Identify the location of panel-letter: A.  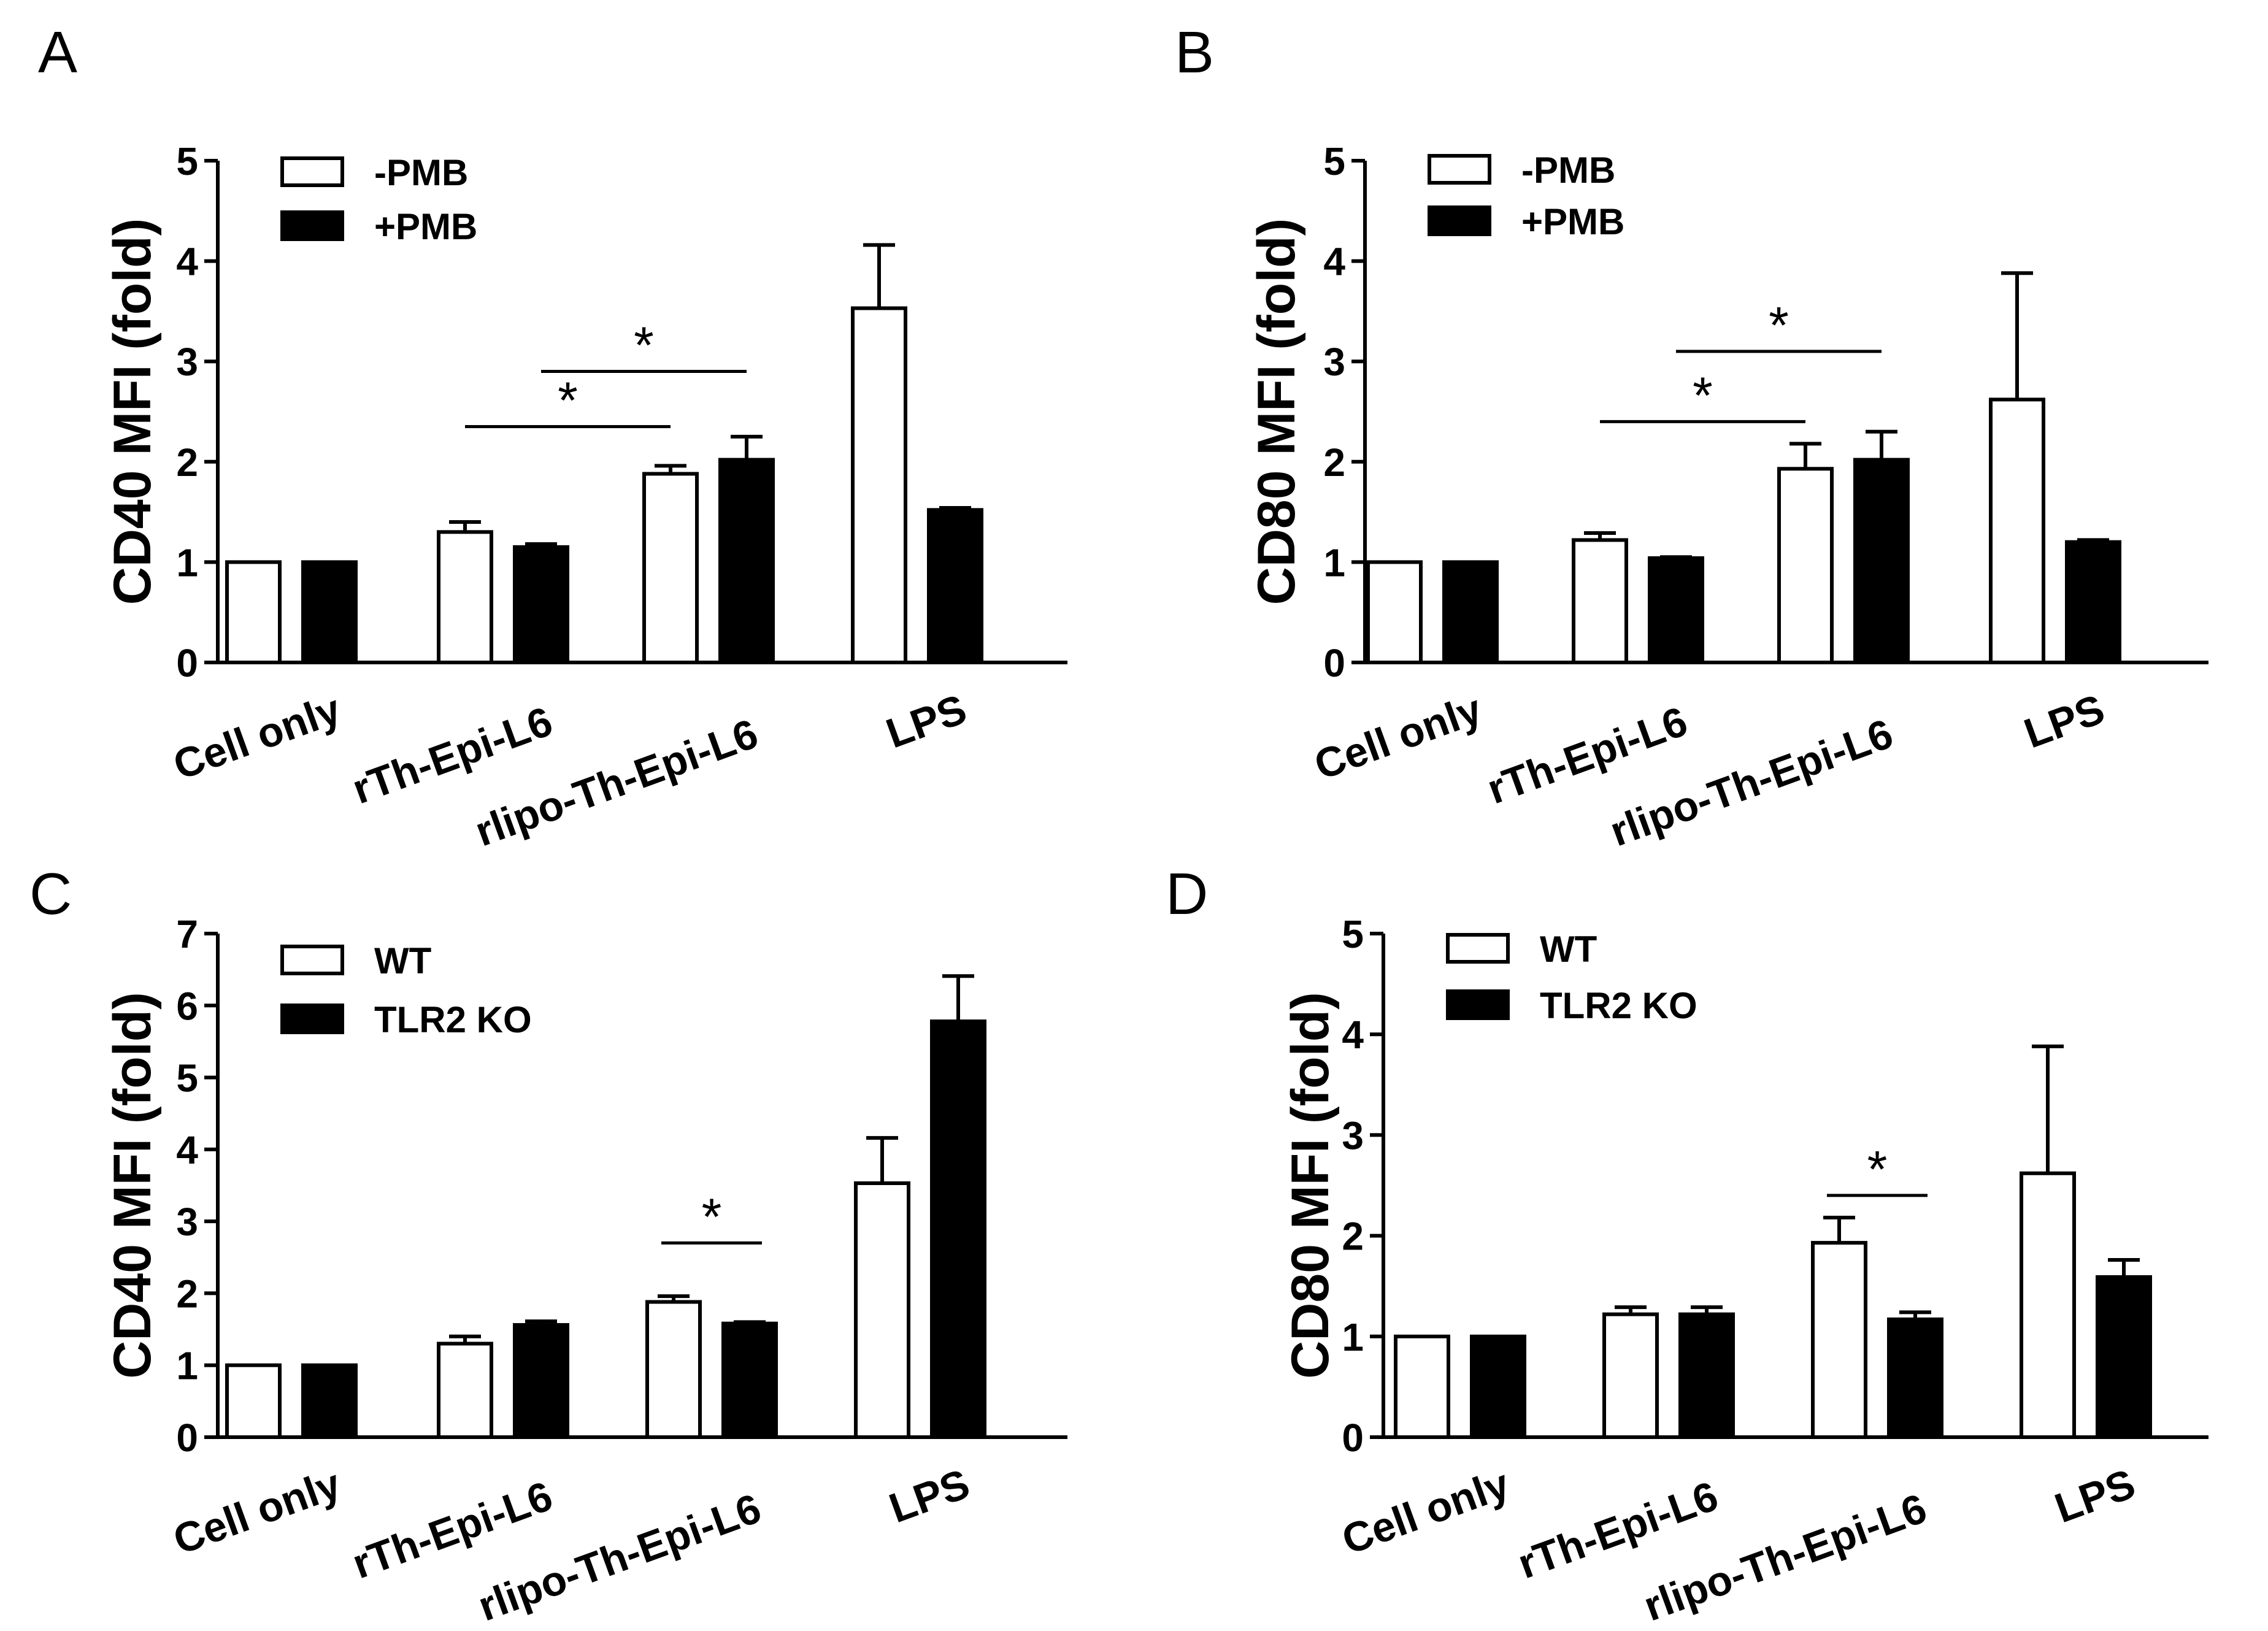
(58, 53).